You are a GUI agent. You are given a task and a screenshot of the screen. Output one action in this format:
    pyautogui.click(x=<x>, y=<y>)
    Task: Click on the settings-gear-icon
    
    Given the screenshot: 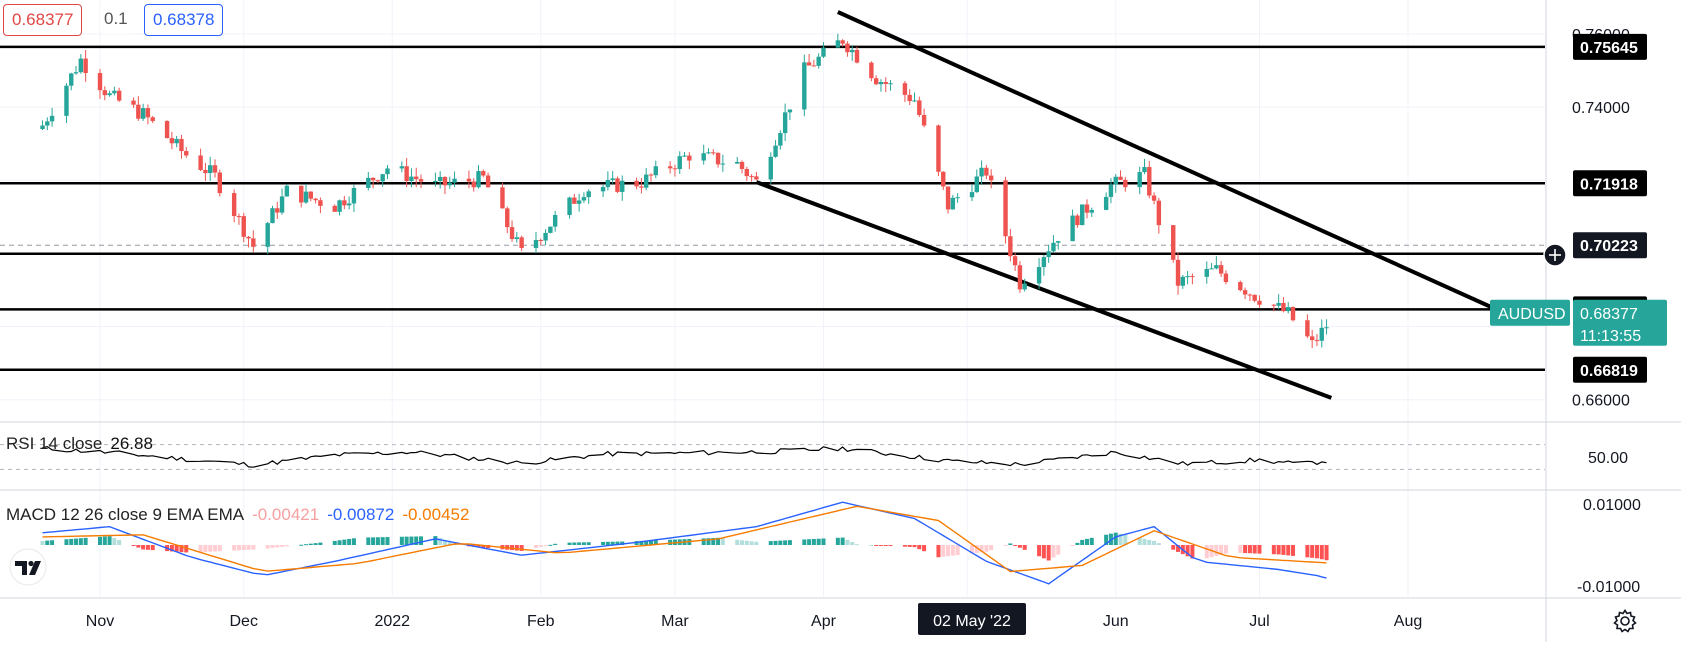 What is the action you would take?
    pyautogui.click(x=1625, y=621)
    